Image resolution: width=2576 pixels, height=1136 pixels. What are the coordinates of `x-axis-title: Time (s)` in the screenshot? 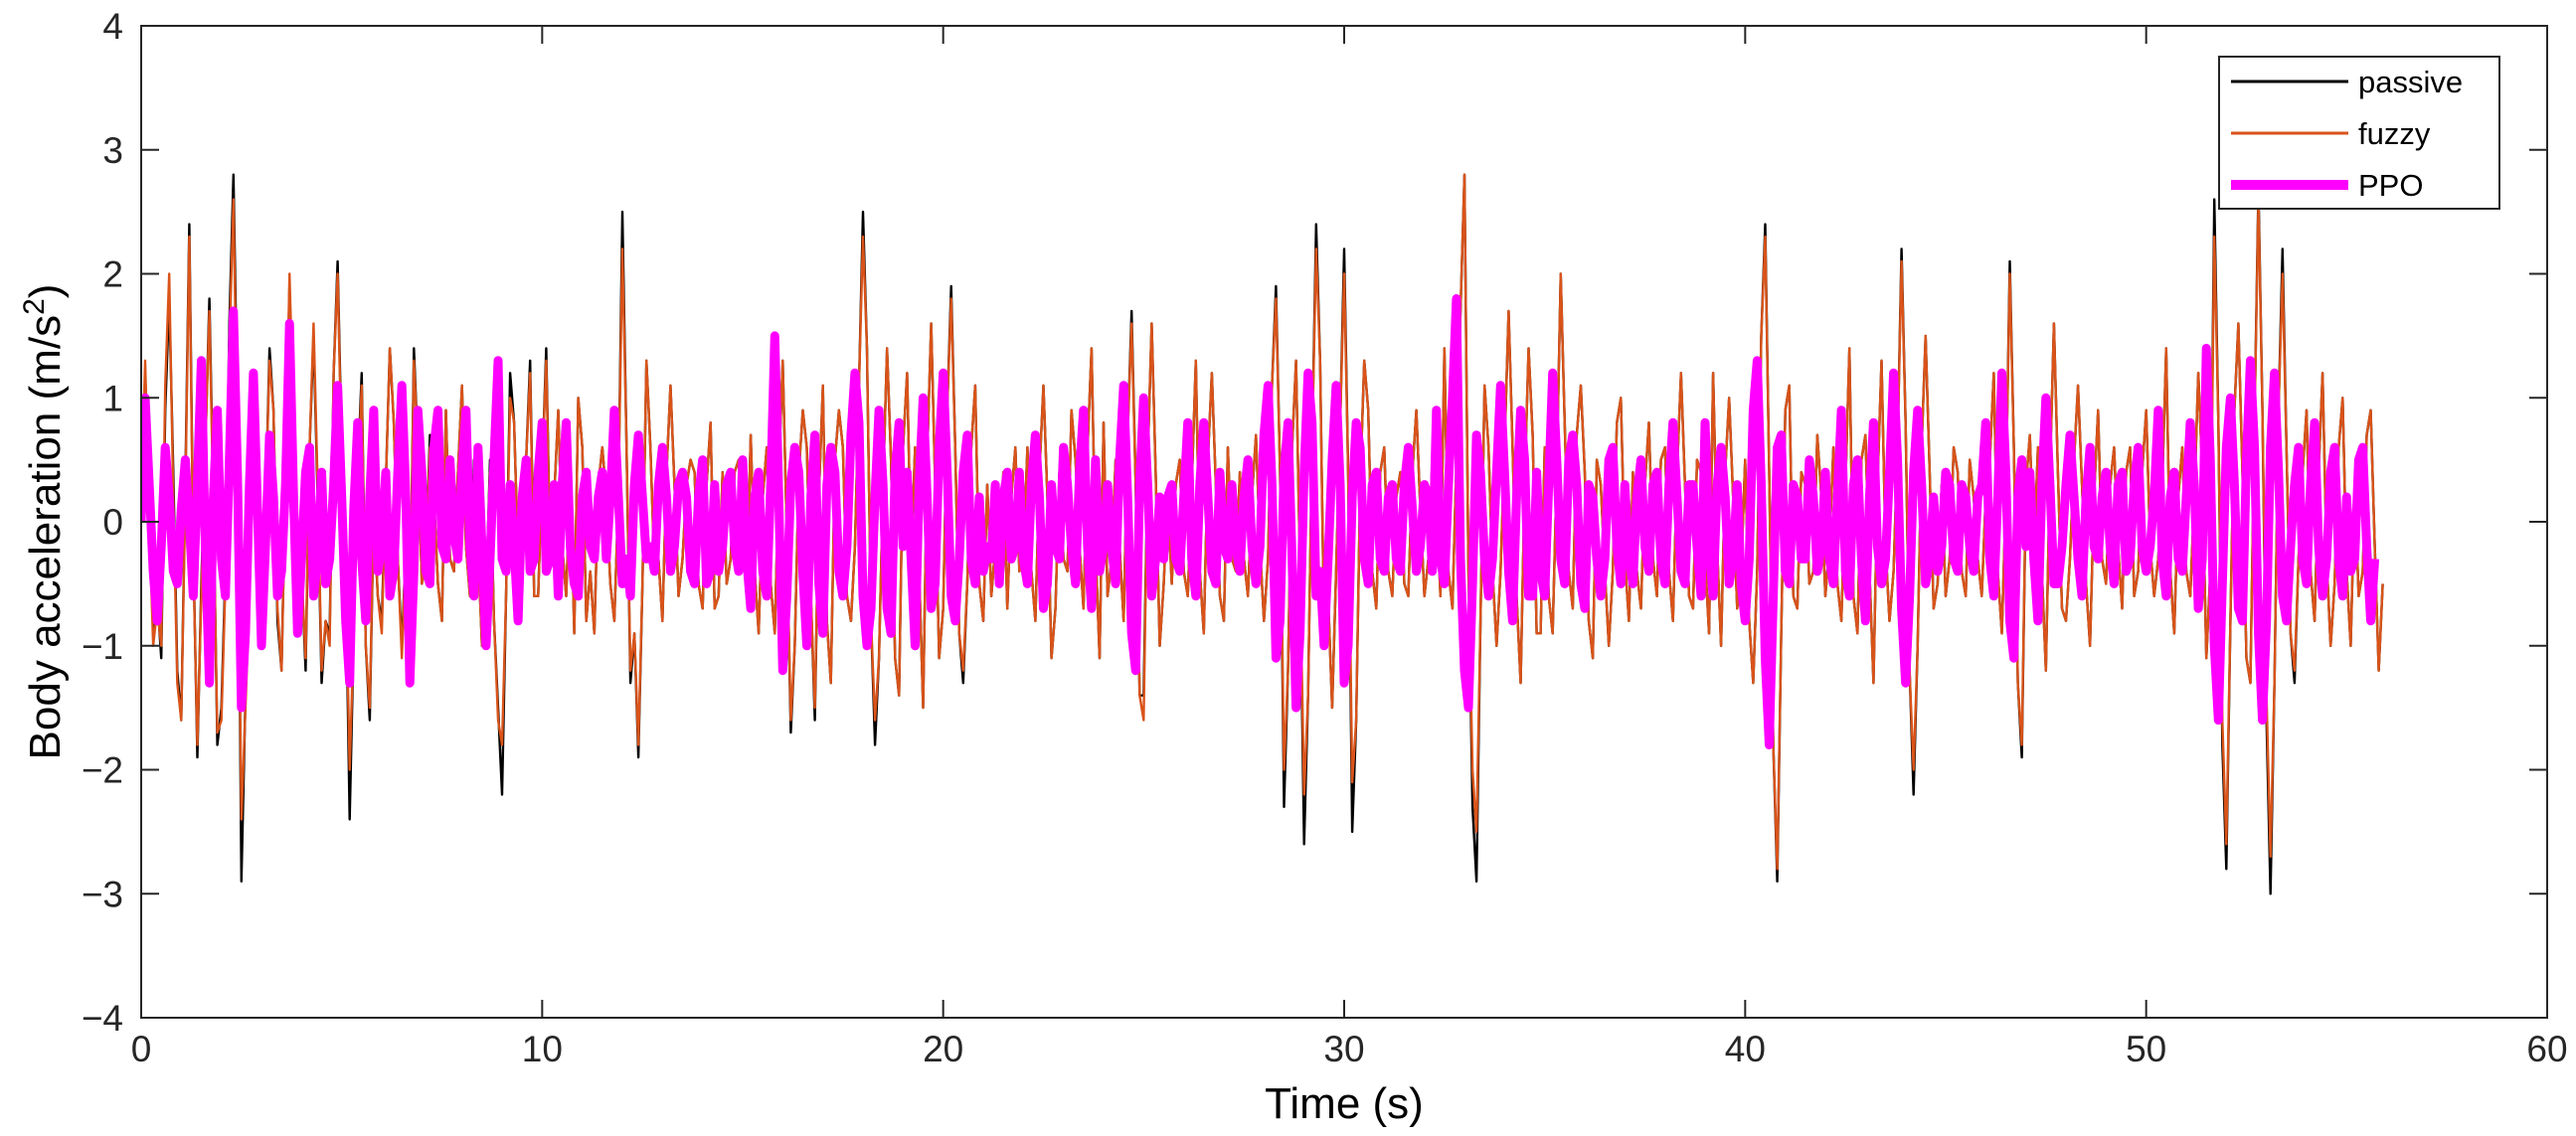 It's located at (1344, 1103).